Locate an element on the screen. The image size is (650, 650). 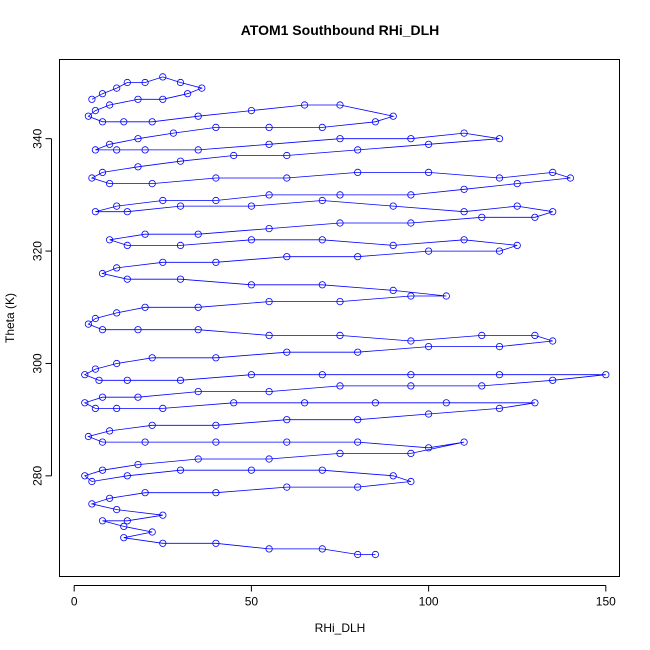
x-tick-label: 50 is located at coordinates (252, 602).